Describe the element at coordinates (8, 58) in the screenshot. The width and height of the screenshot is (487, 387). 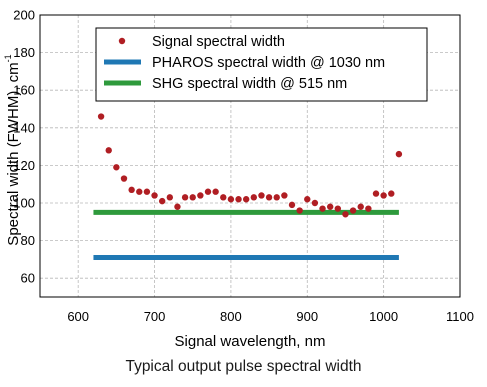
I see `y-axis-label-superscript: -1` at that location.